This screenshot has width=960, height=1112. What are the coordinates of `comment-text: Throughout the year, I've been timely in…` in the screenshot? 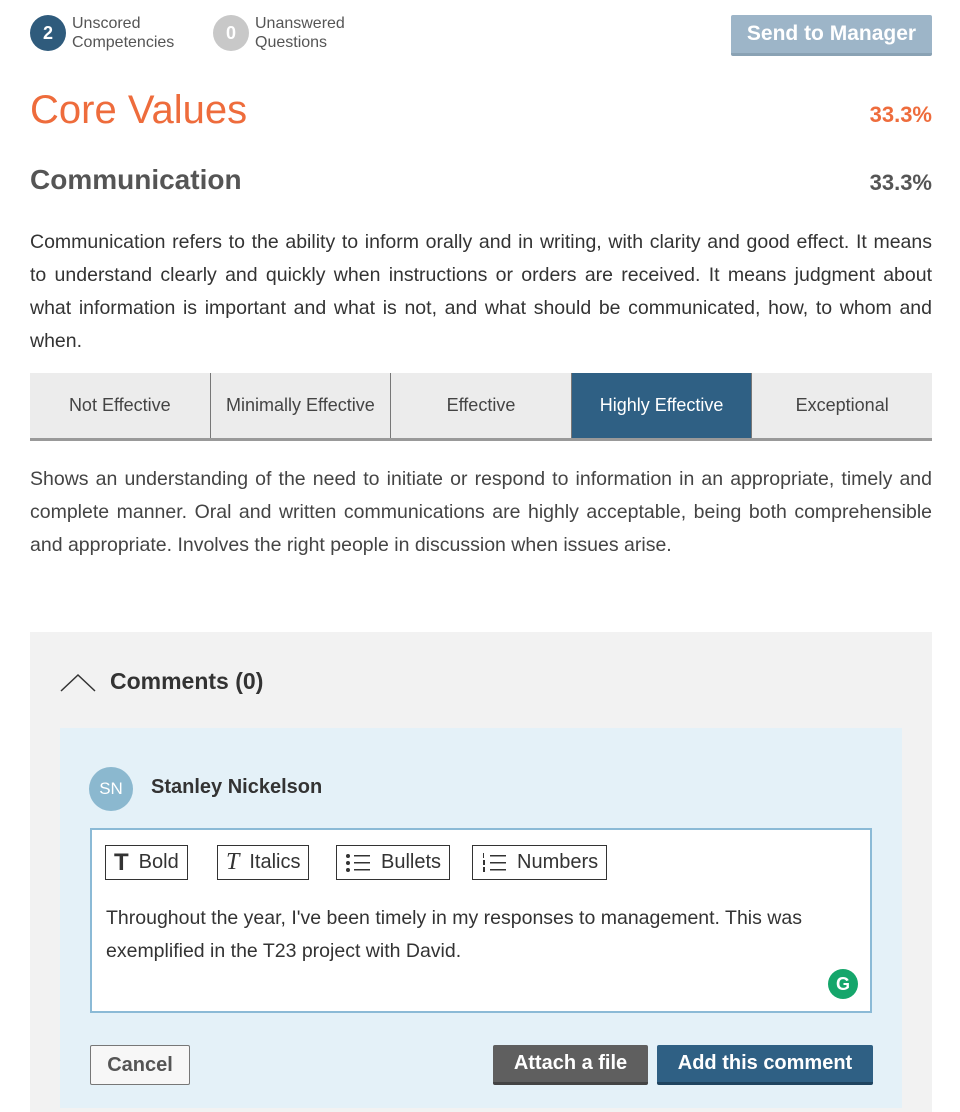 It's located at (454, 934).